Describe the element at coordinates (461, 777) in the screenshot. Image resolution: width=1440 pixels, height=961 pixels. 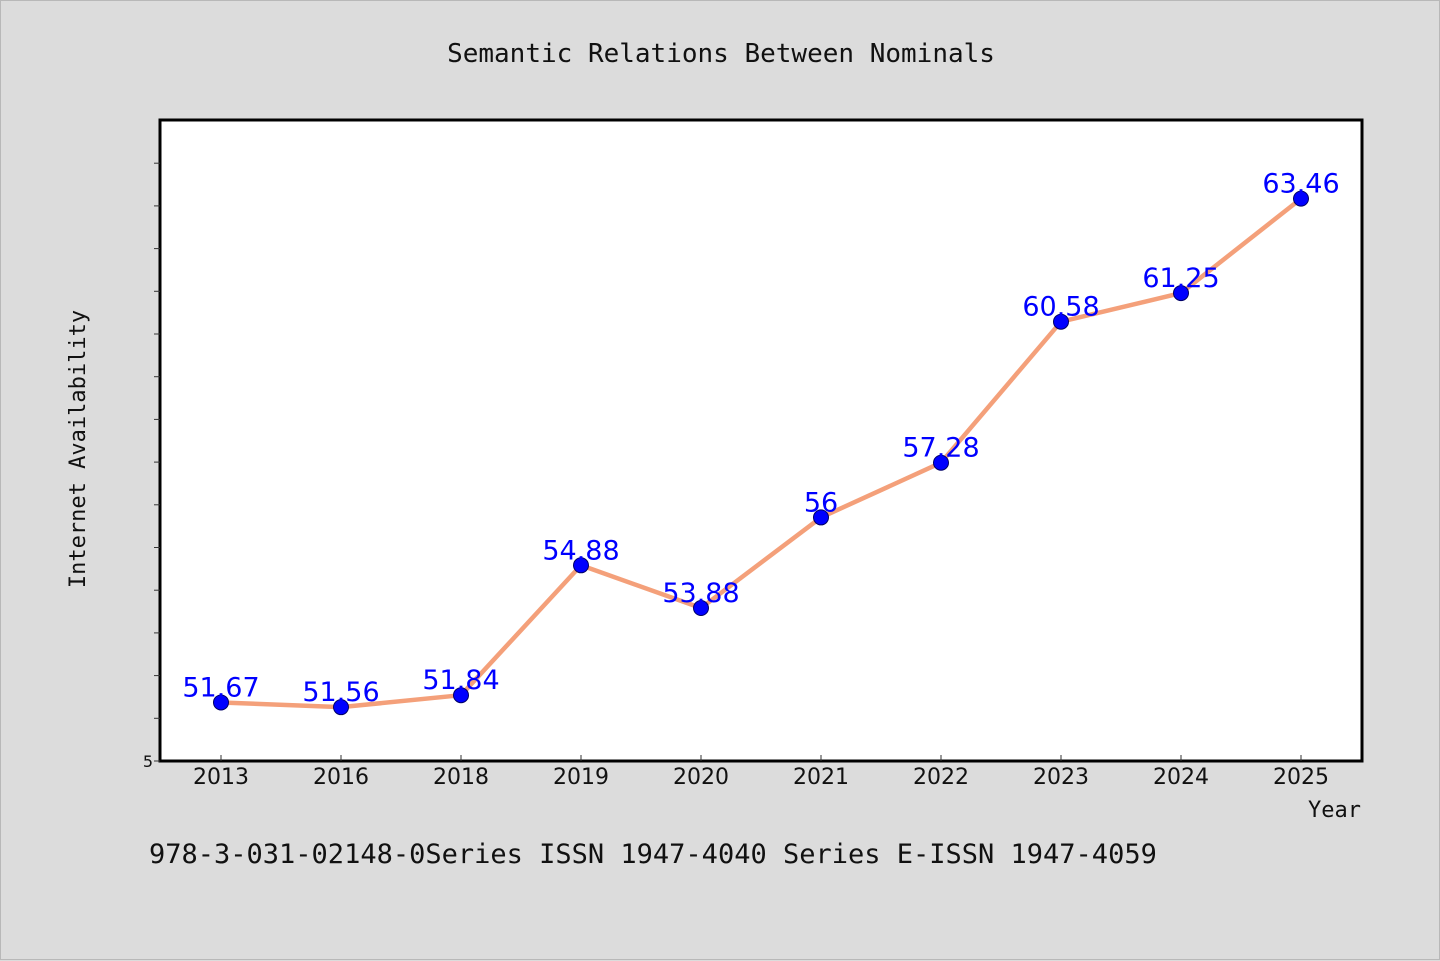
I see `x-tick-label: 2018` at that location.